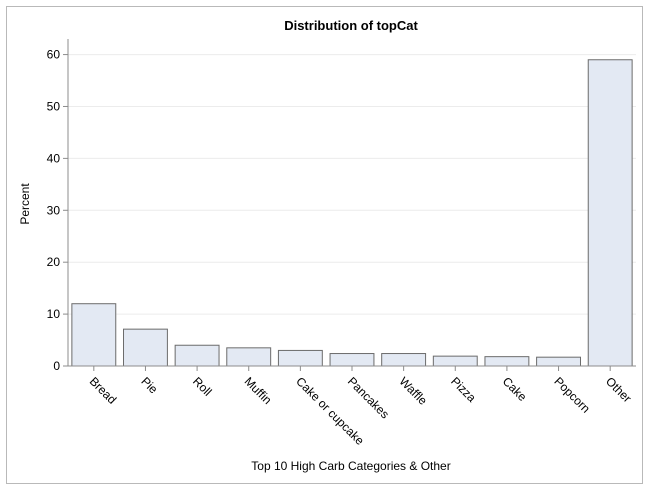 The image size is (651, 492). What do you see at coordinates (249, 357) in the screenshot?
I see `bar-muffin` at bounding box center [249, 357].